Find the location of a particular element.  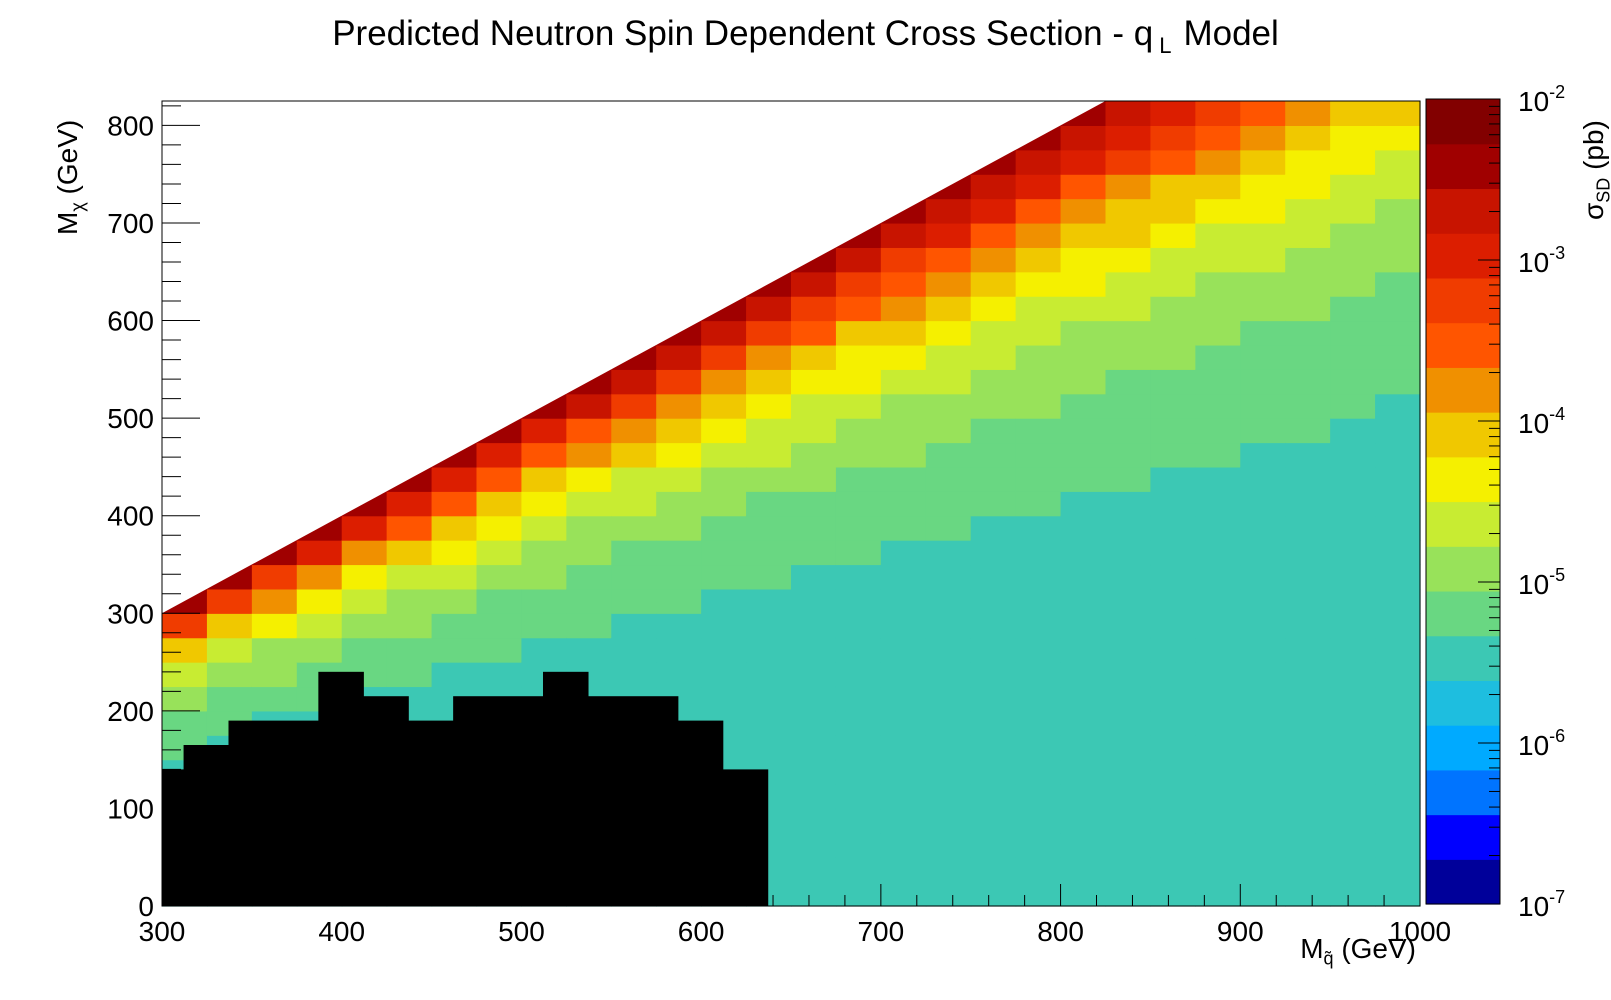

colorbar: 10-7 10-6 10-5 10-4 10-3 10-2 is located at coordinates (1495, 502).